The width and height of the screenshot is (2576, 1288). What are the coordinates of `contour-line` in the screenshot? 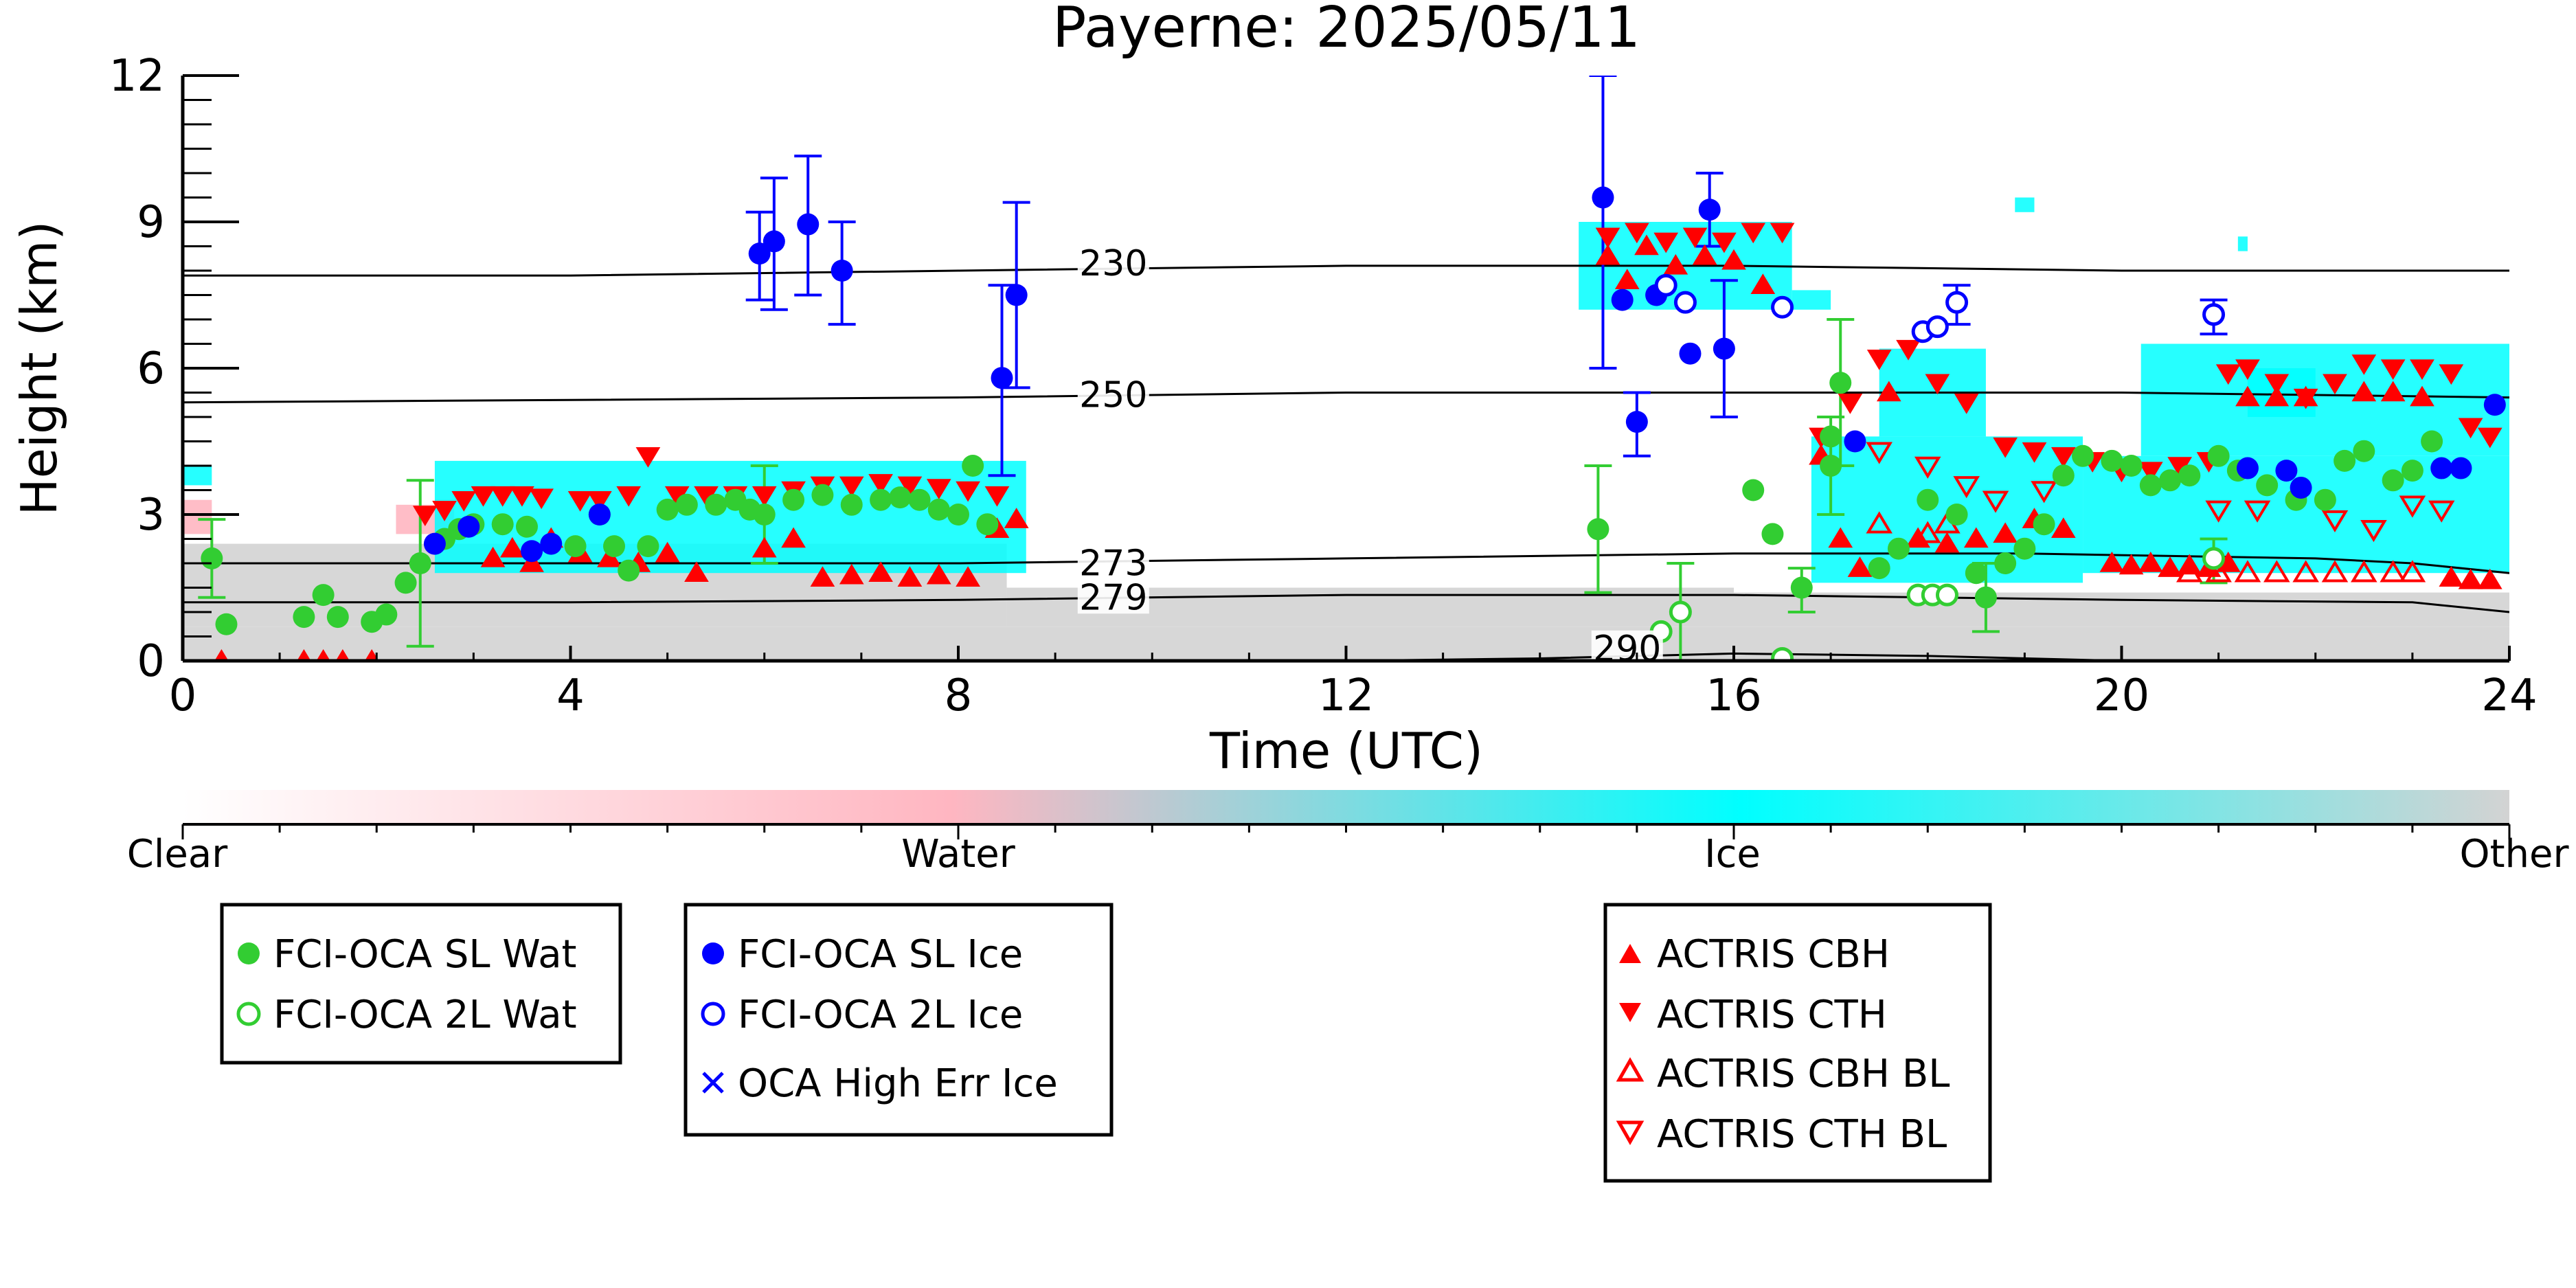 It's located at (1346, 563).